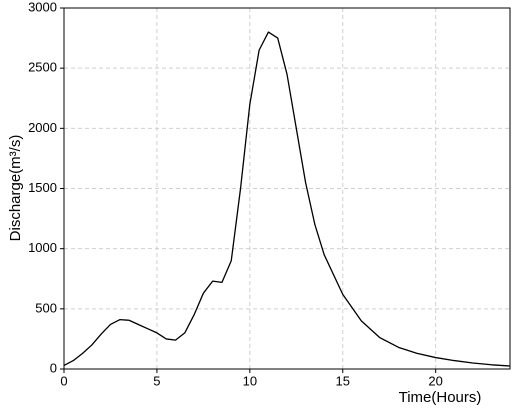  Describe the element at coordinates (156, 380) in the screenshot. I see `x-tick-label: 5` at that location.